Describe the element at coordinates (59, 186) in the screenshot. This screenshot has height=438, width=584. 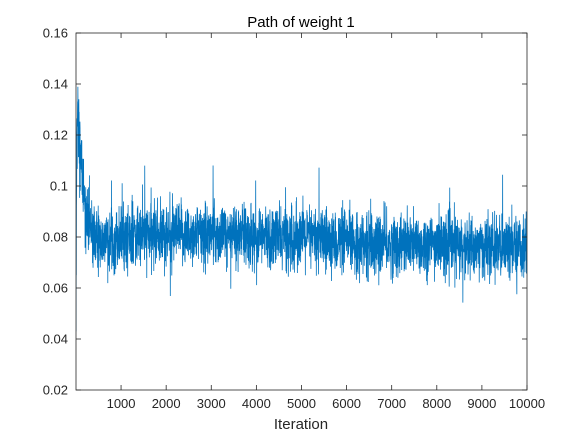
I see `y-tick-label: 0.1` at that location.